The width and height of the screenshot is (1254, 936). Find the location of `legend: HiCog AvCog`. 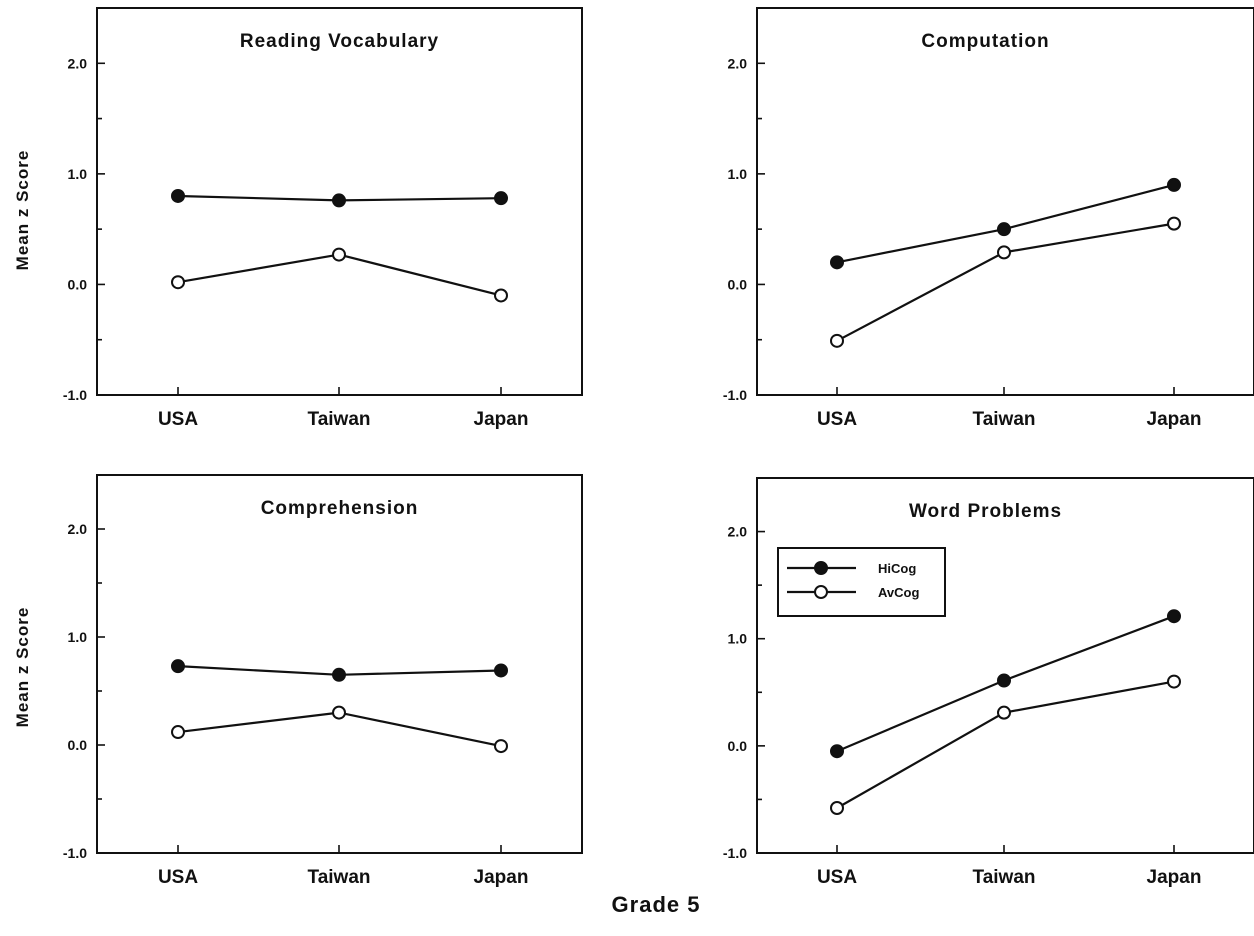

legend: HiCog AvCog is located at coordinates (861, 582).